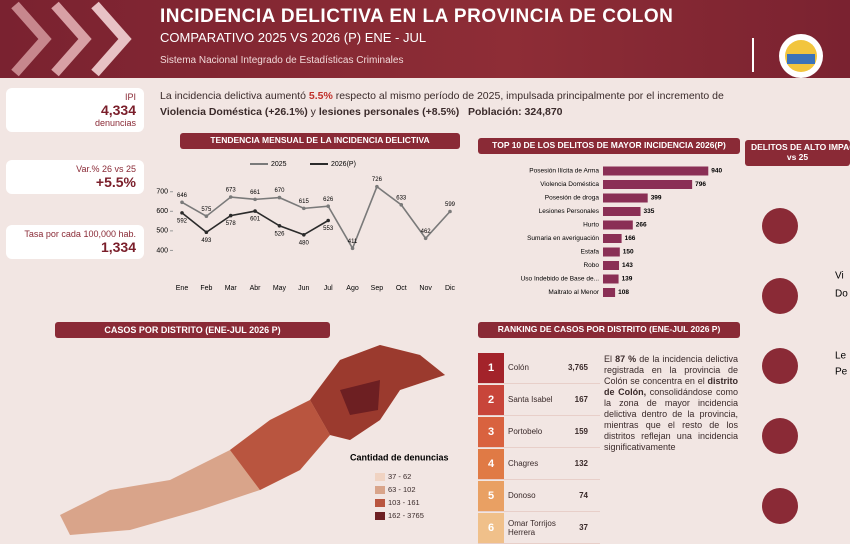  I want to click on divider, so click(753, 55).